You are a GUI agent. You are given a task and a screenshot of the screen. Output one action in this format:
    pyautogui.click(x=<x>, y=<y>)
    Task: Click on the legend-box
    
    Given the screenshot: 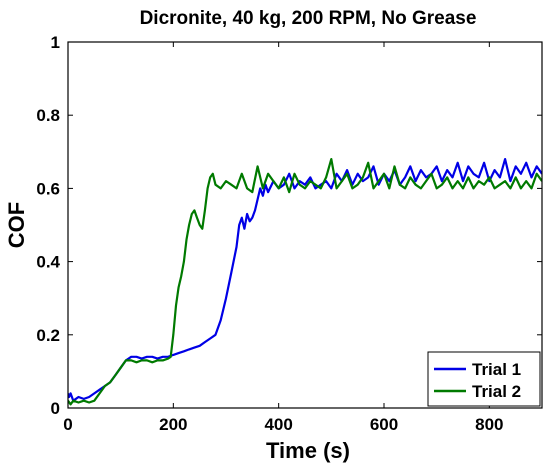 What is the action you would take?
    pyautogui.click(x=484, y=379)
    